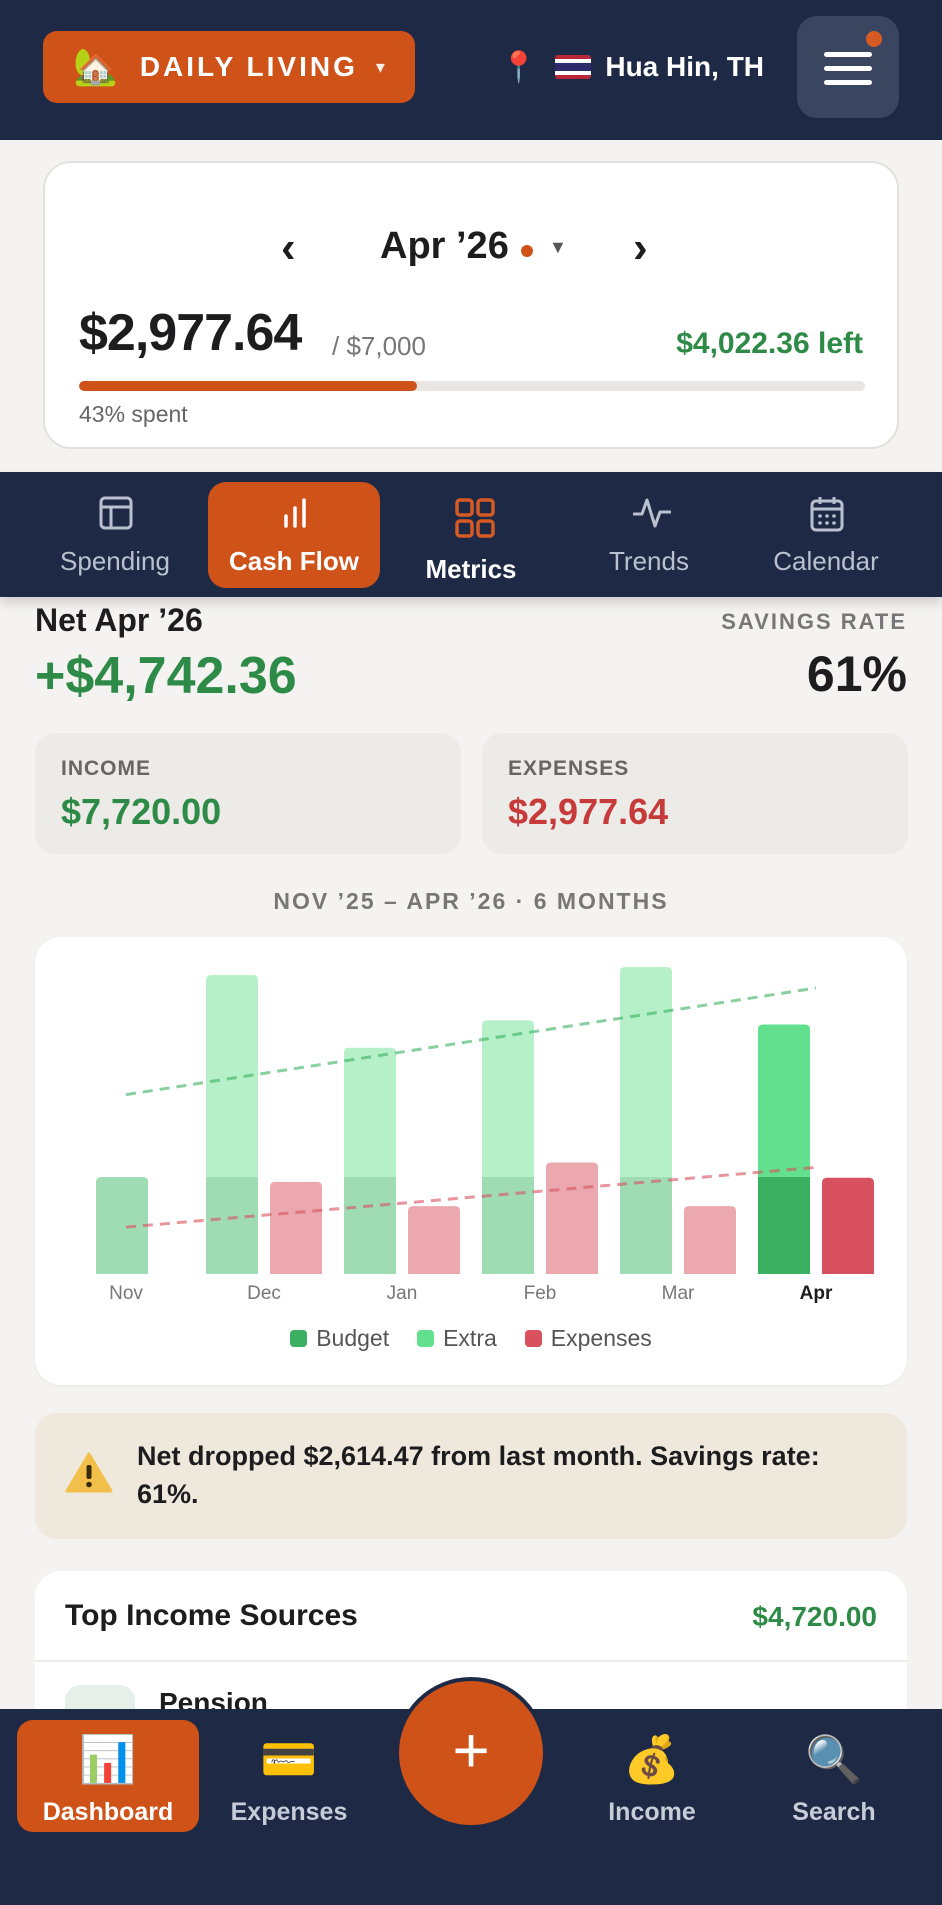 The height and width of the screenshot is (1905, 942). Describe the element at coordinates (784, 1101) in the screenshot. I see `bar-extra-apr` at that location.